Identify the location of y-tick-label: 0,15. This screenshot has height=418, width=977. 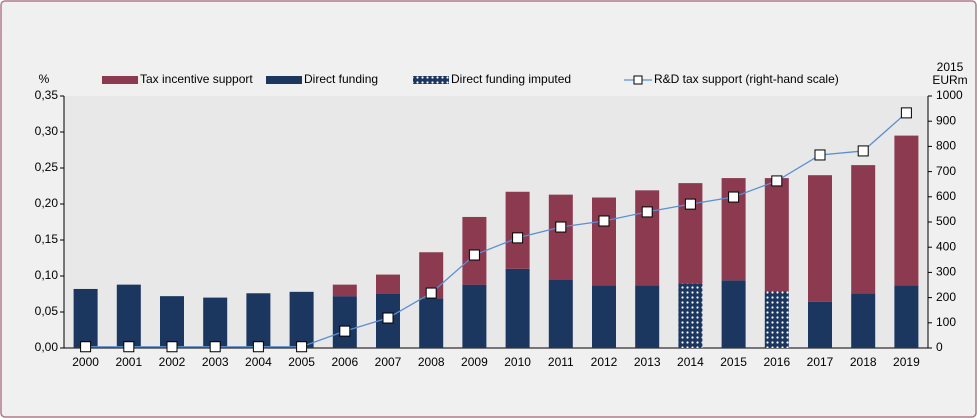
(47, 239).